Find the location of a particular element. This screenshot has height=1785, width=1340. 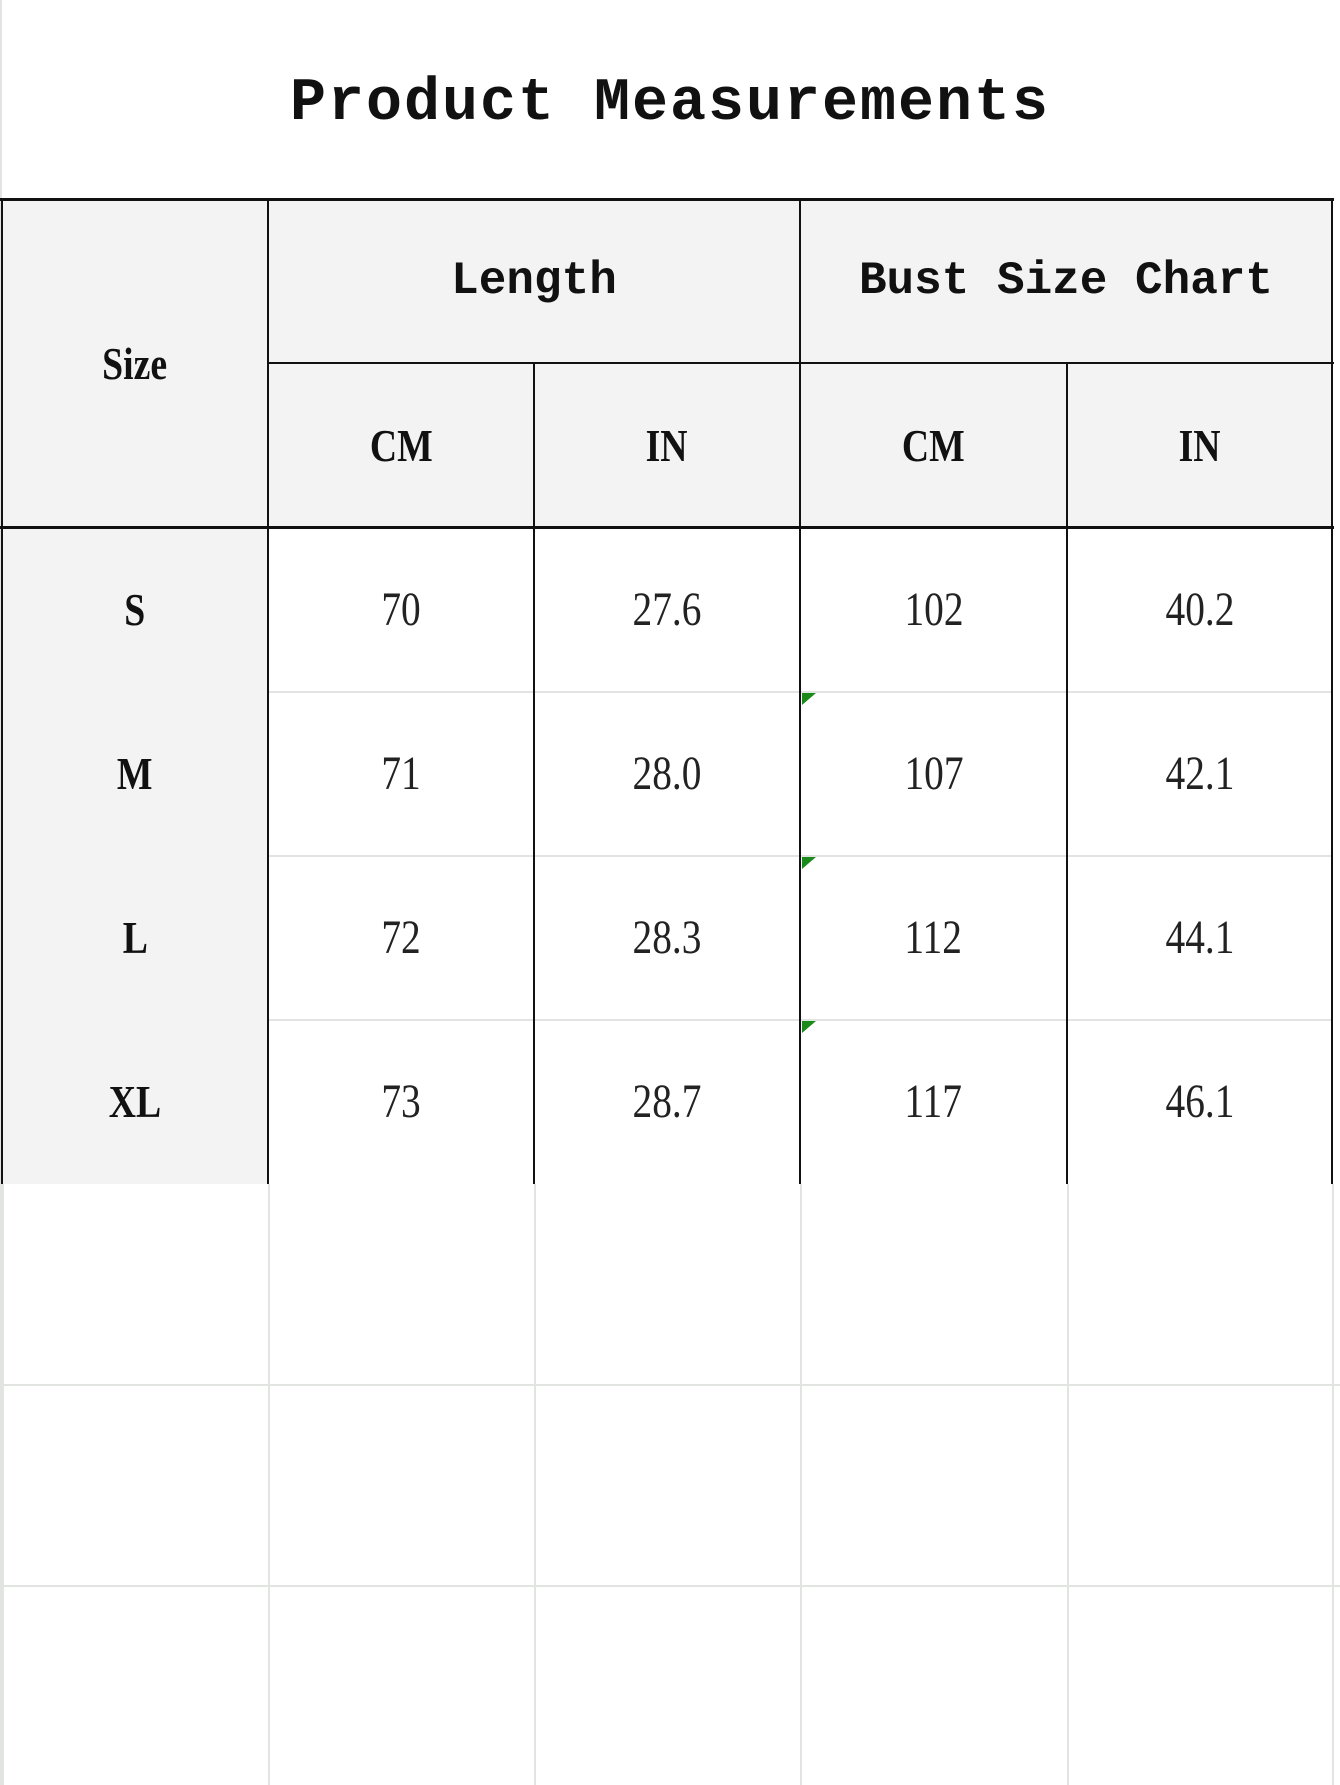

value-cell: 107 is located at coordinates (933, 773).